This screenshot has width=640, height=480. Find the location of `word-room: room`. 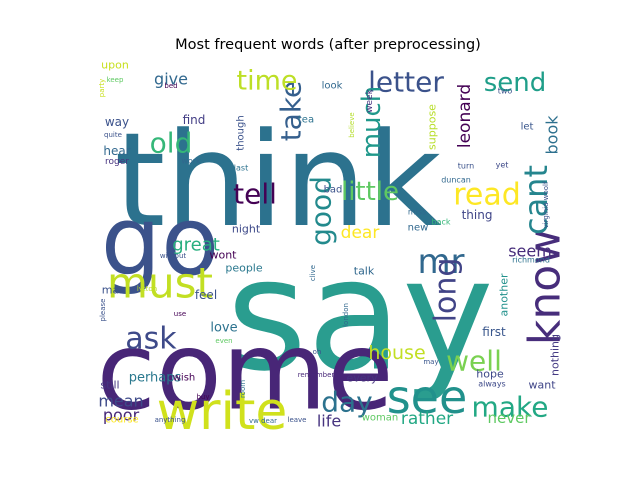

word-room: room is located at coordinates (243, 389).